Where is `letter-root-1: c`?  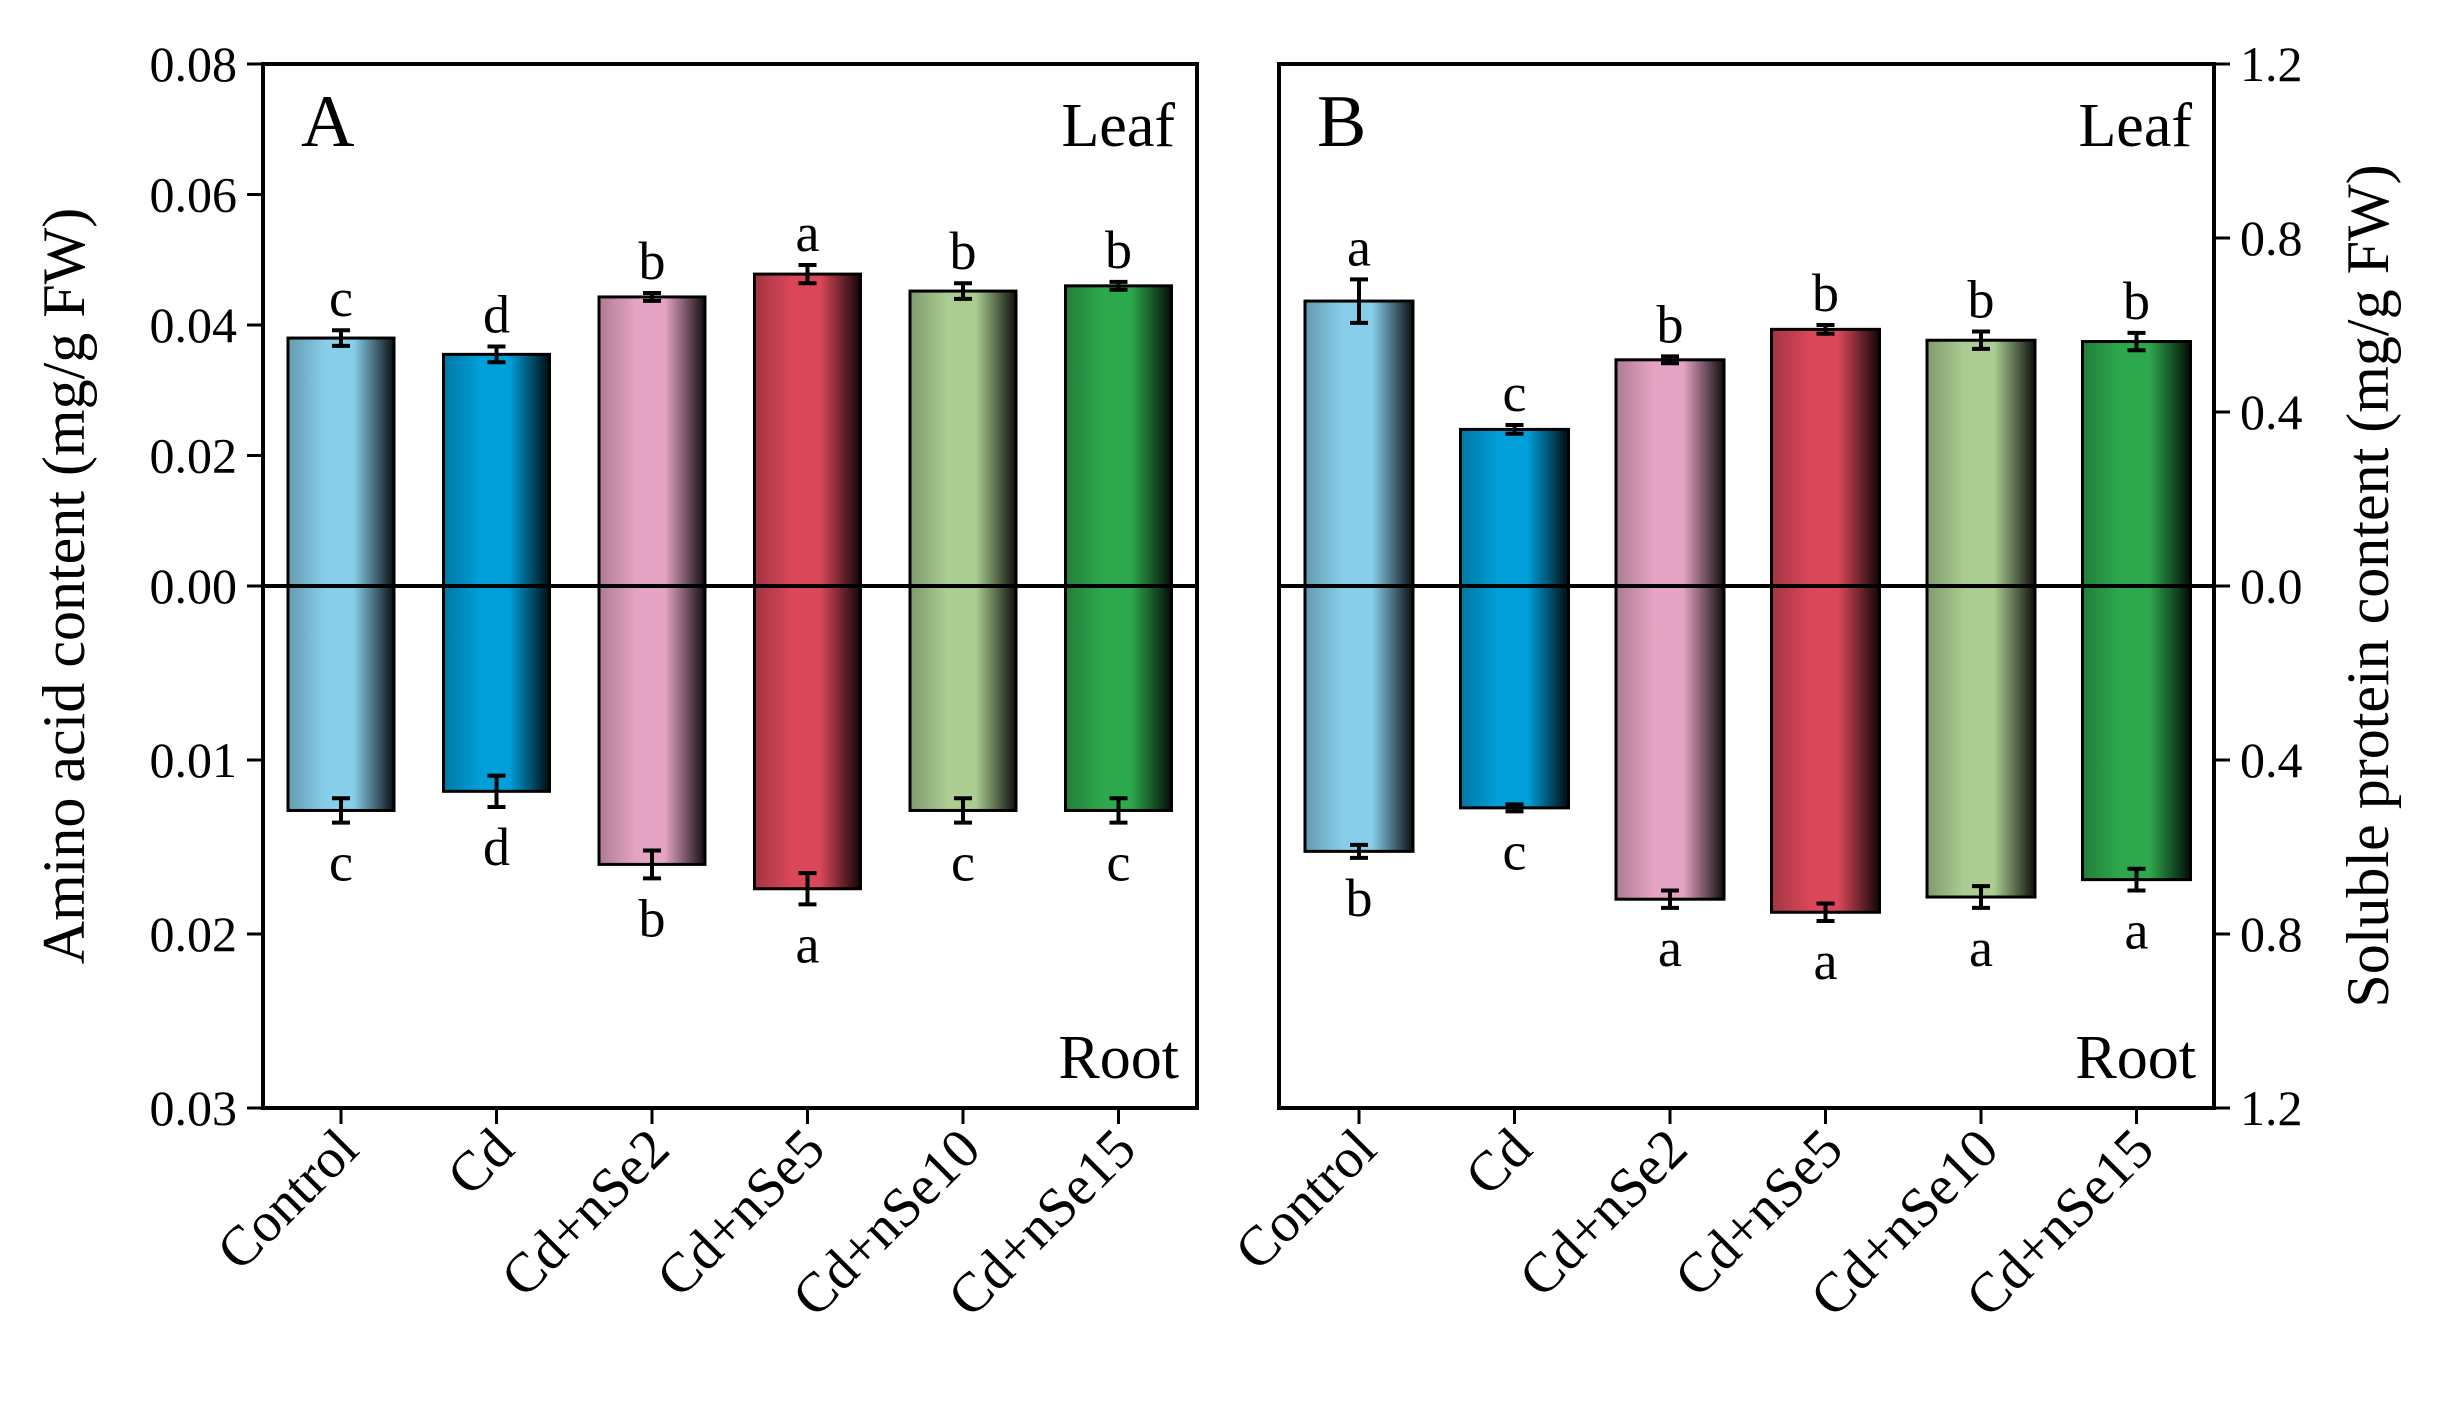 letter-root-1: c is located at coordinates (1515, 851).